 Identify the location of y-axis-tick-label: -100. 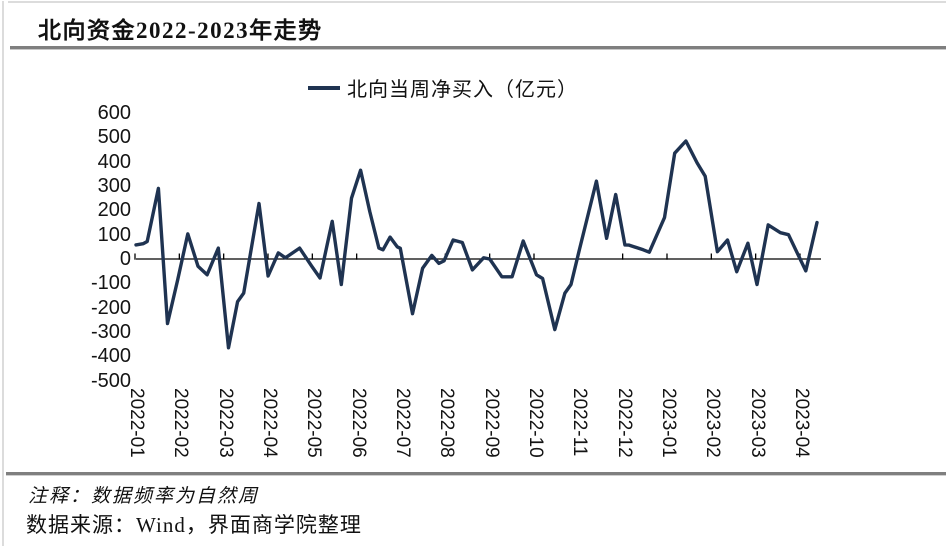
(110, 283).